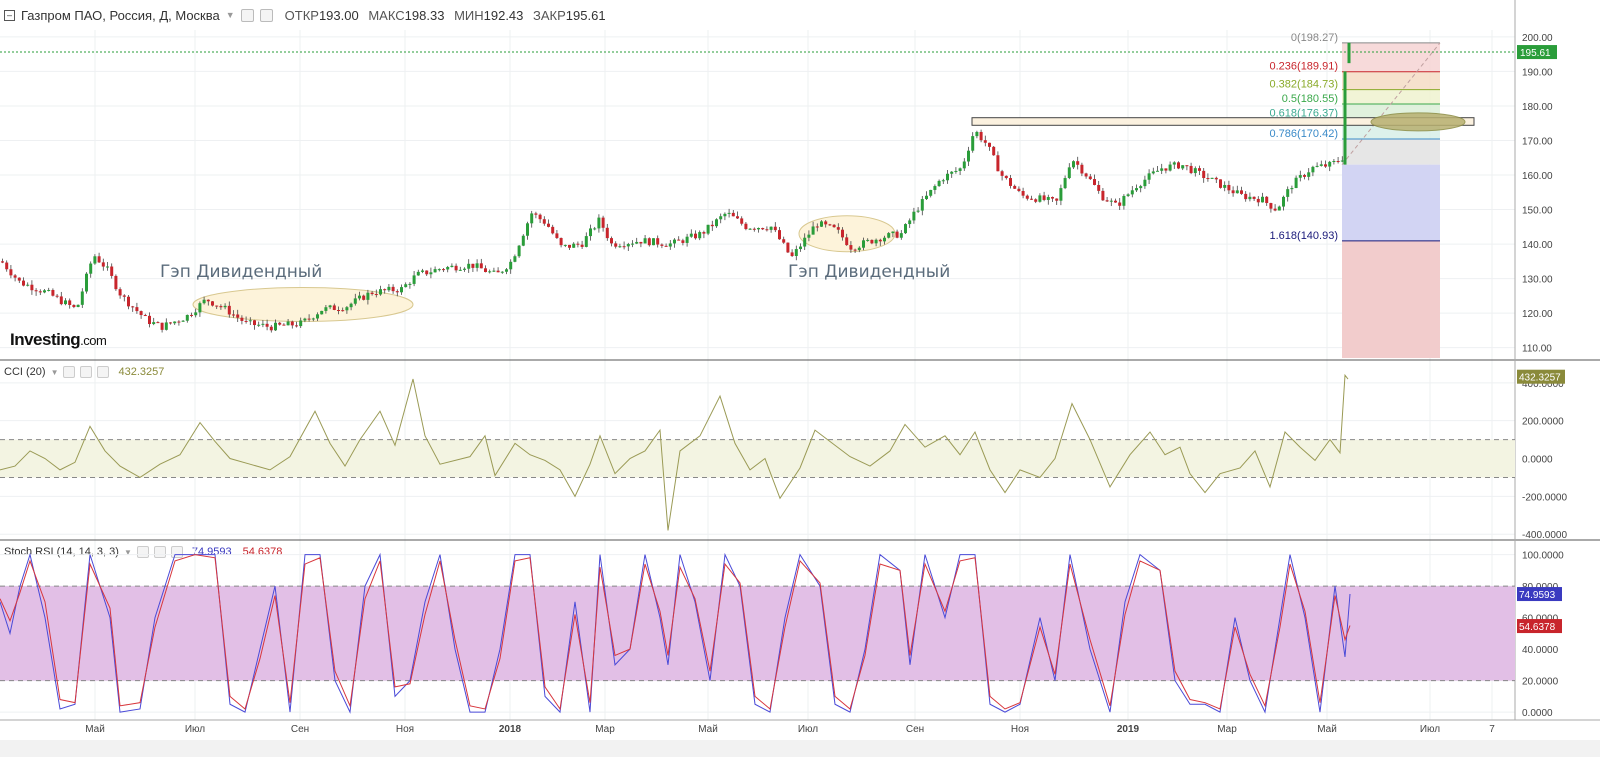 The height and width of the screenshot is (757, 1600). I want to click on price-tick-label: 190.00, so click(1537, 72).